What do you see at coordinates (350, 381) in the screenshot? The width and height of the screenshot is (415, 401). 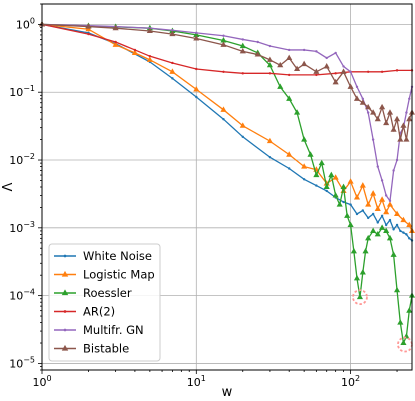 I see `x-tick-label: 10²` at bounding box center [350, 381].